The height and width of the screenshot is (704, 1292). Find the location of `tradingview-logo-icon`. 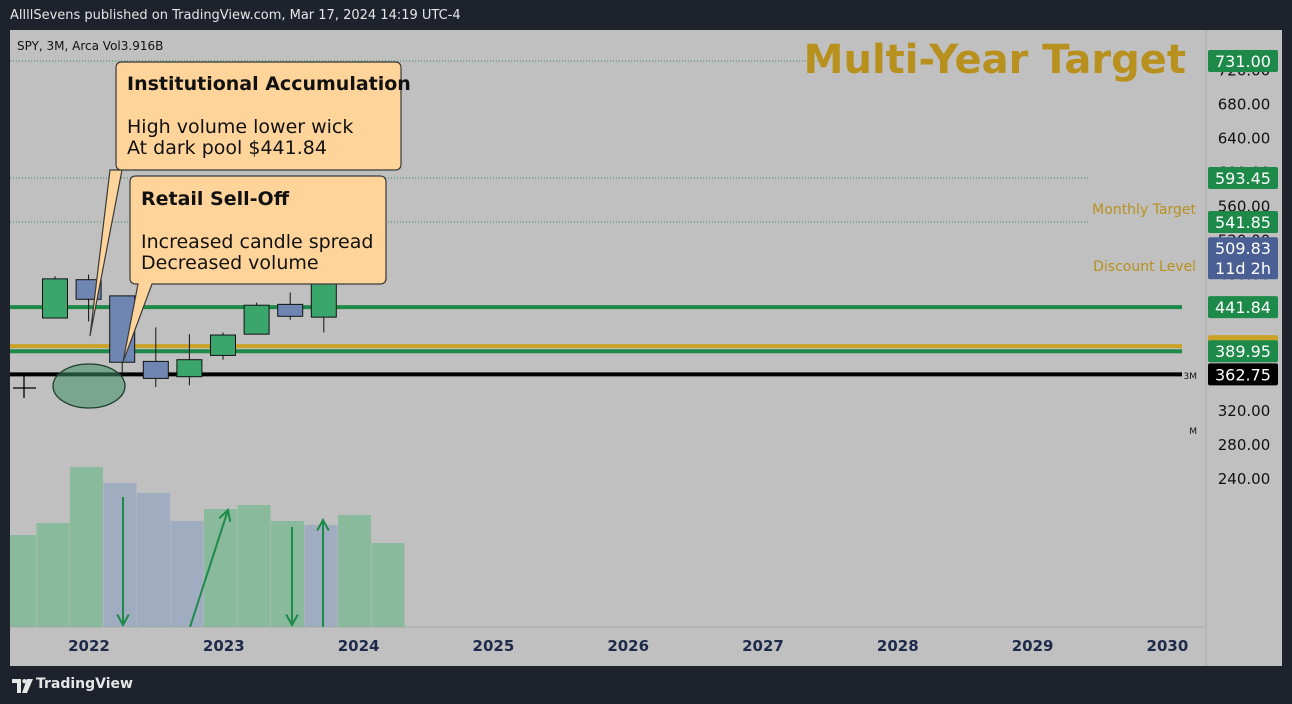

tradingview-logo-icon is located at coordinates (23, 686).